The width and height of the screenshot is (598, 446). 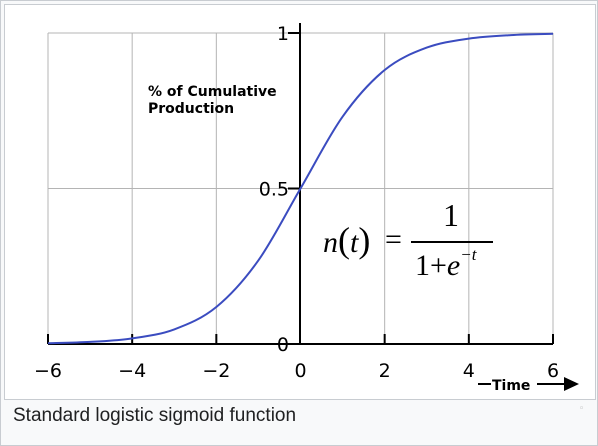 What do you see at coordinates (511, 386) in the screenshot?
I see `xlabel: Time` at bounding box center [511, 386].